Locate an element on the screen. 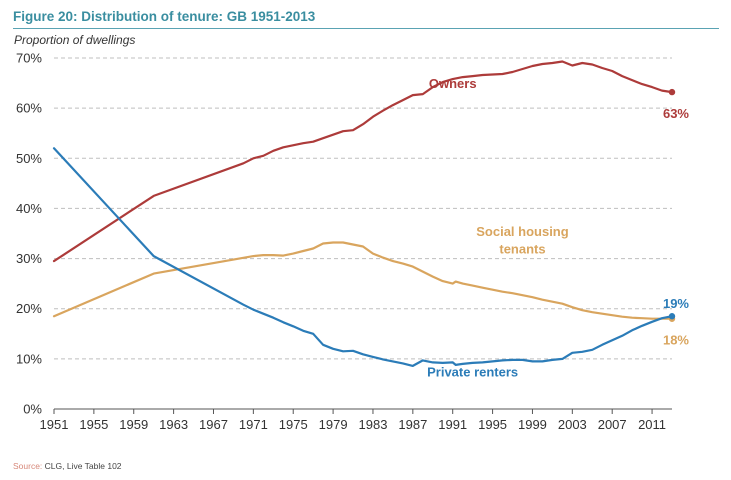 The height and width of the screenshot is (480, 731). x-tick-label: 2007 is located at coordinates (612, 424).